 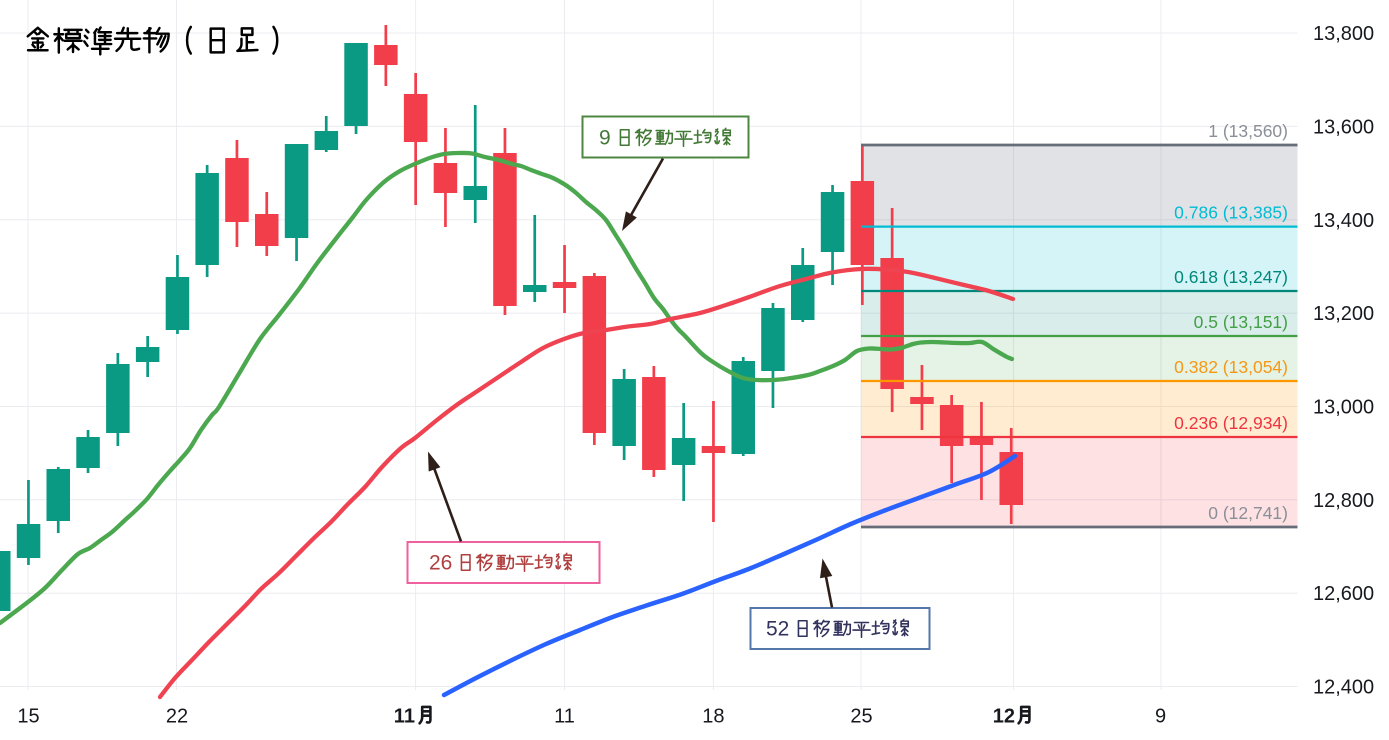 I want to click on svg-text: 12,600, so click(x=1343, y=594).